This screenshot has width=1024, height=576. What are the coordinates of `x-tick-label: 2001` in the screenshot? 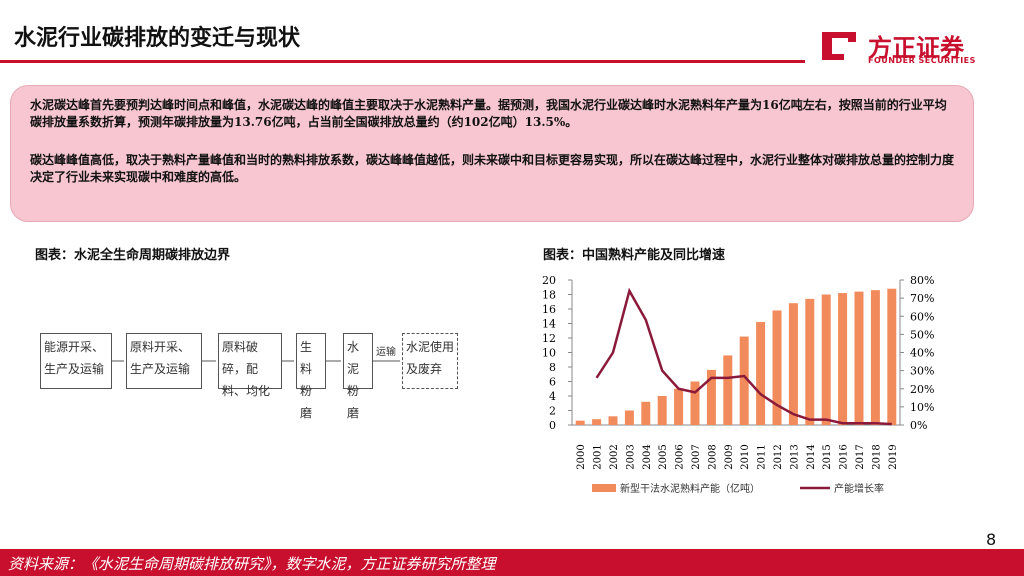 It's located at (598, 456).